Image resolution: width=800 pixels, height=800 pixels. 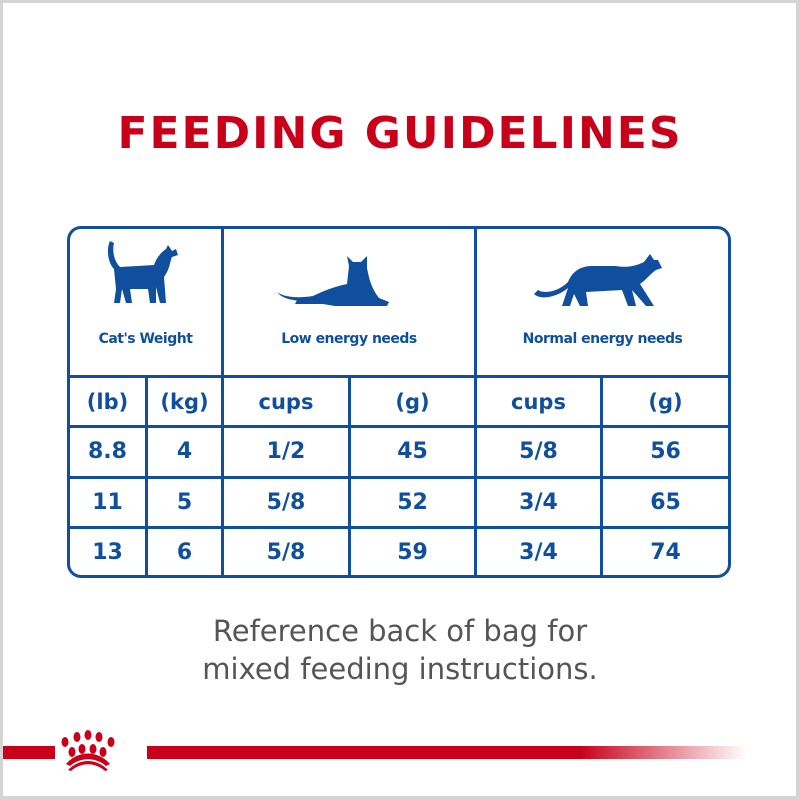 I want to click on cell-lb: 8.8, so click(x=107, y=451).